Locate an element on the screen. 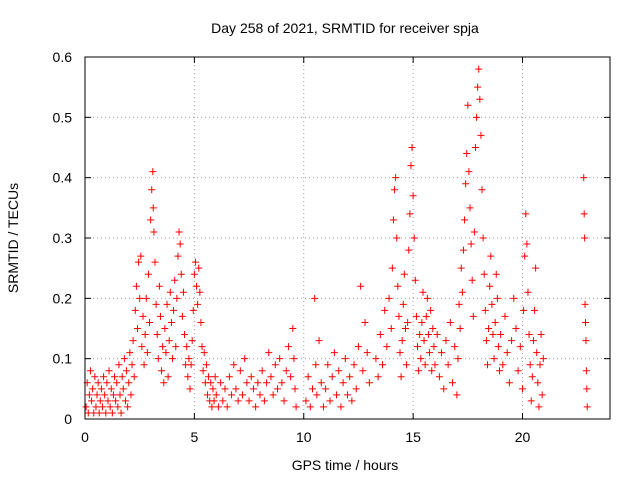  y-tick-label: 0 is located at coordinates (68, 419).